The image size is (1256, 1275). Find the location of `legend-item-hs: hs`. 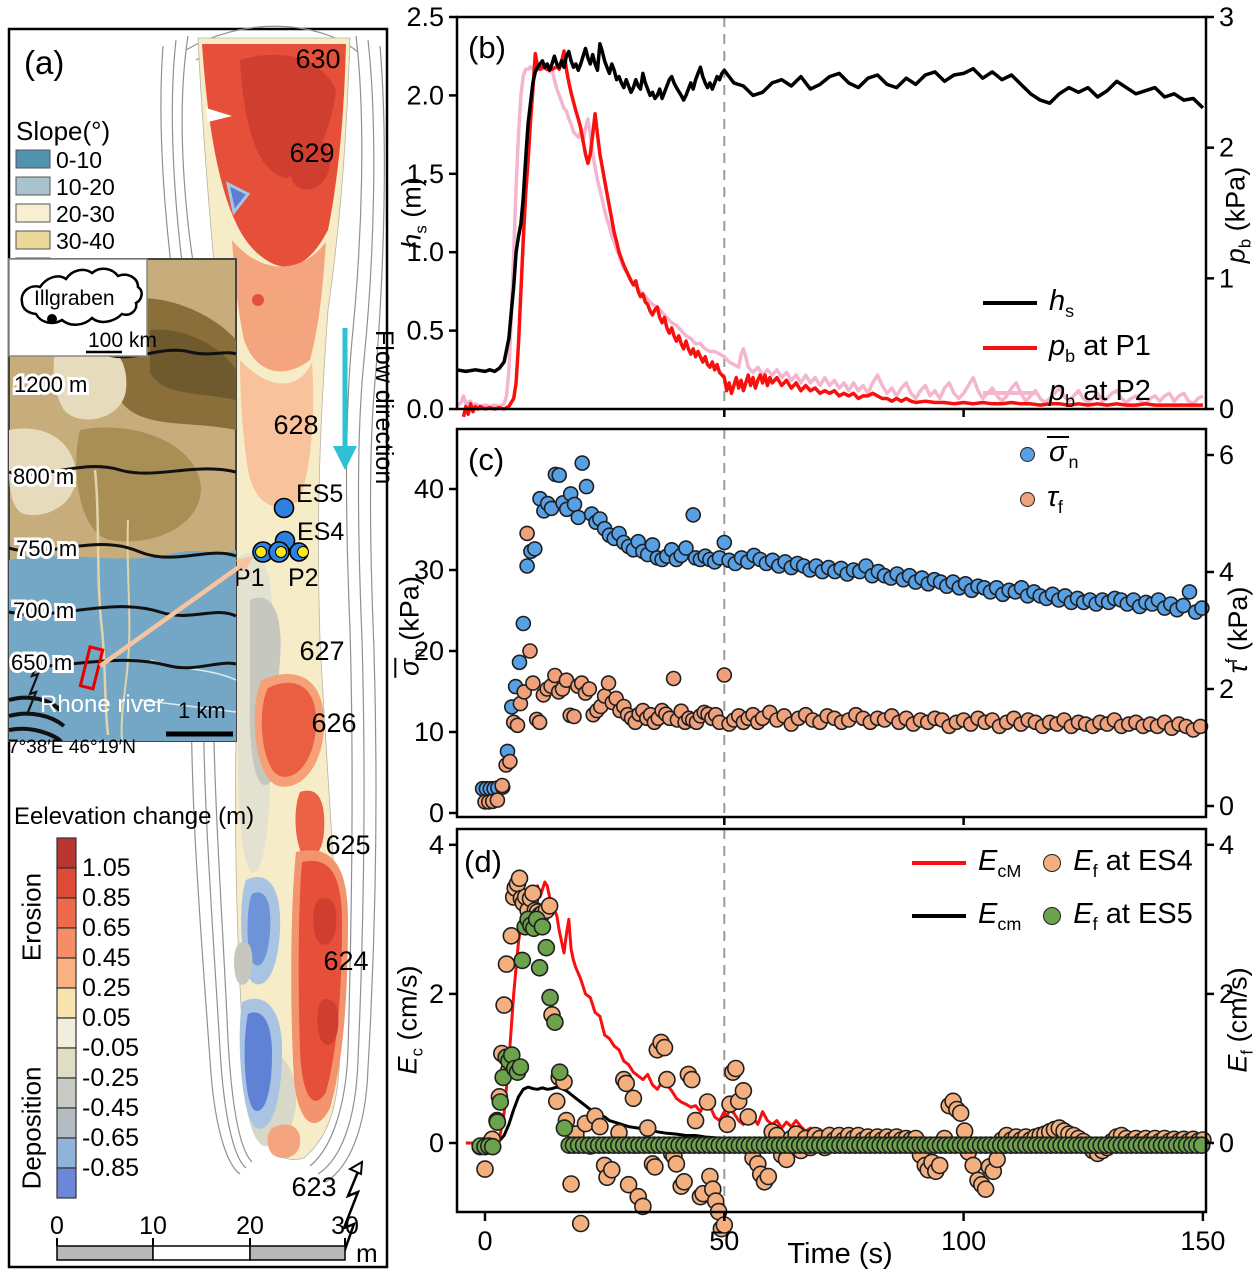

legend-item-hs: hs is located at coordinates (1067, 303).